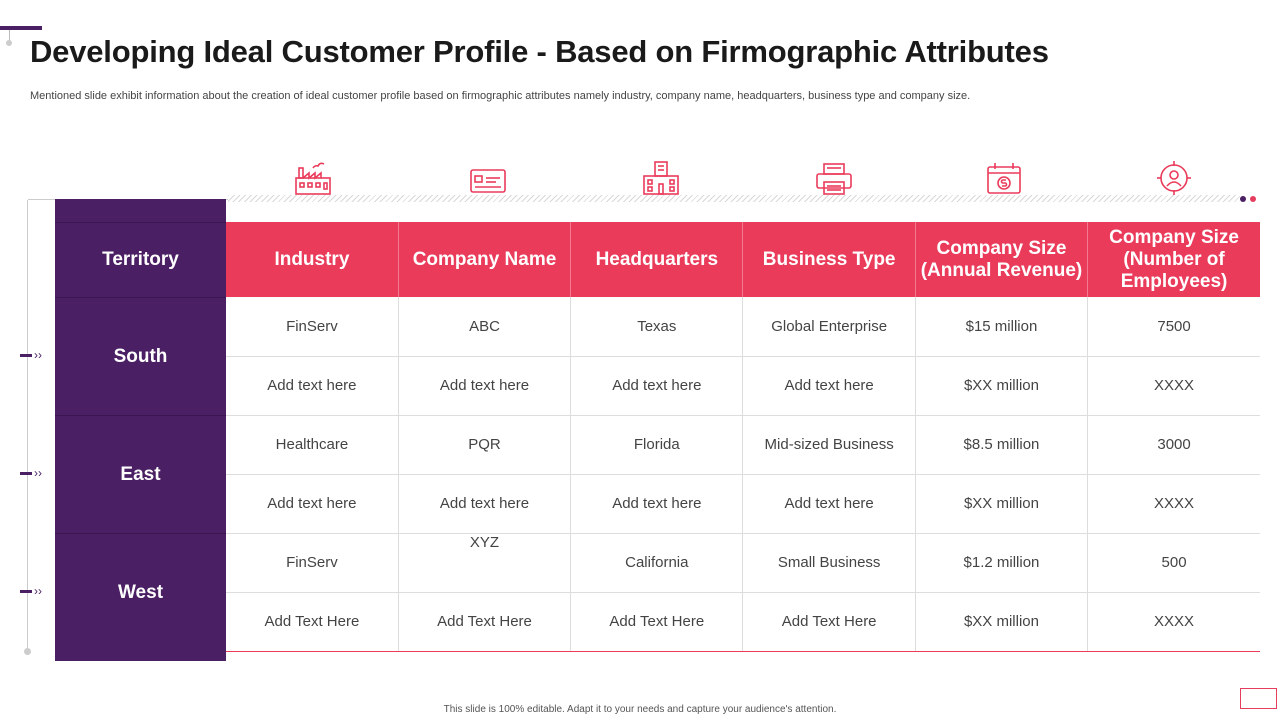 Image resolution: width=1280 pixels, height=720 pixels. Describe the element at coordinates (484, 259) in the screenshot. I see `header-company-name: Company Name` at that location.